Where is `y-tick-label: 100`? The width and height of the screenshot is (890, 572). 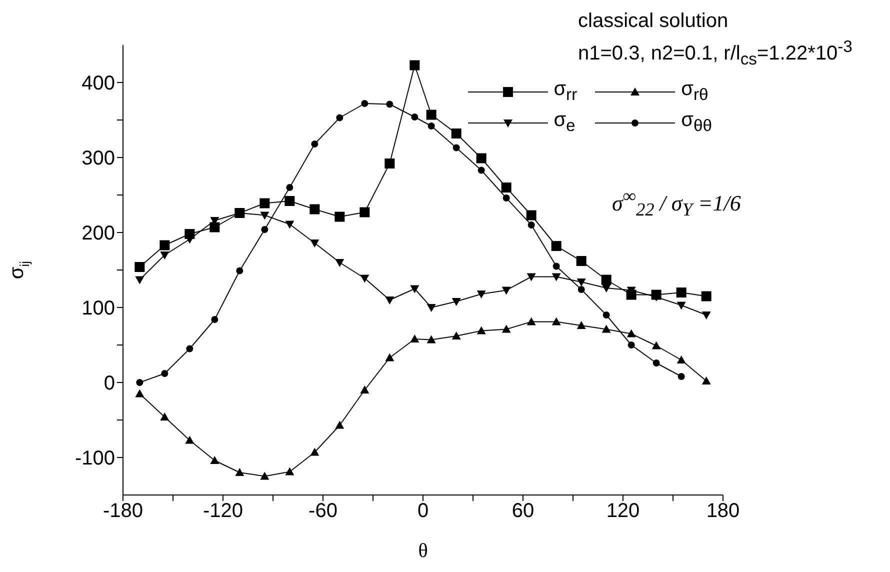
y-tick-label: 100 is located at coordinates (98, 309).